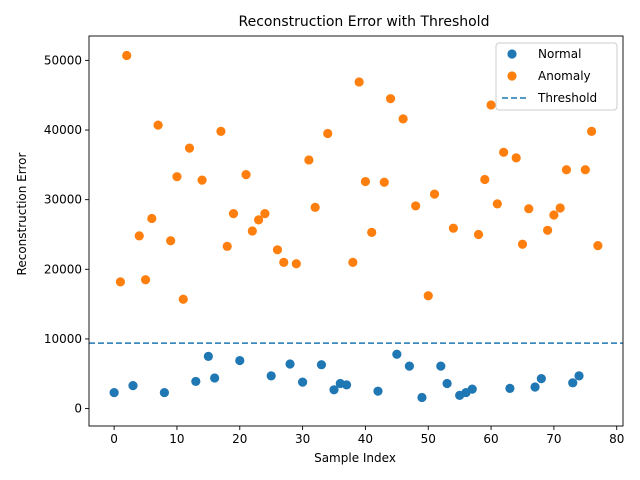 Image resolution: width=640 pixels, height=480 pixels. What do you see at coordinates (553, 439) in the screenshot?
I see `x-tick-label: 70` at bounding box center [553, 439].